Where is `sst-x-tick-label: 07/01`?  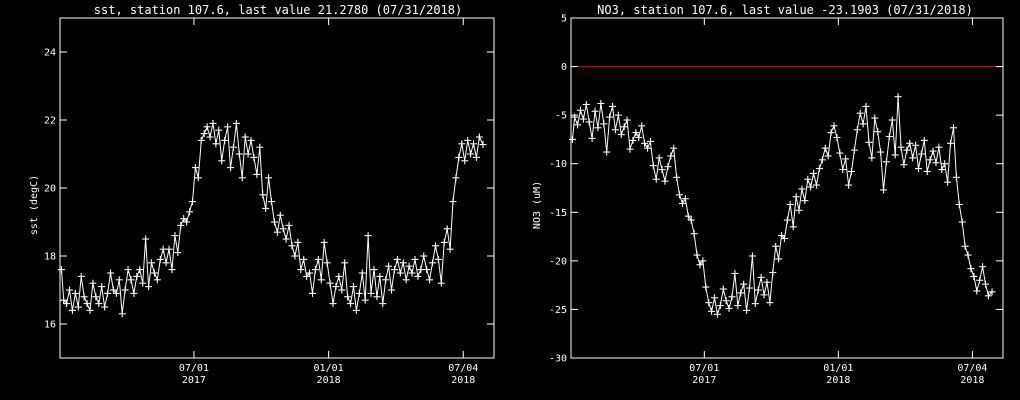 sst-x-tick-label: 07/01 is located at coordinates (194, 368).